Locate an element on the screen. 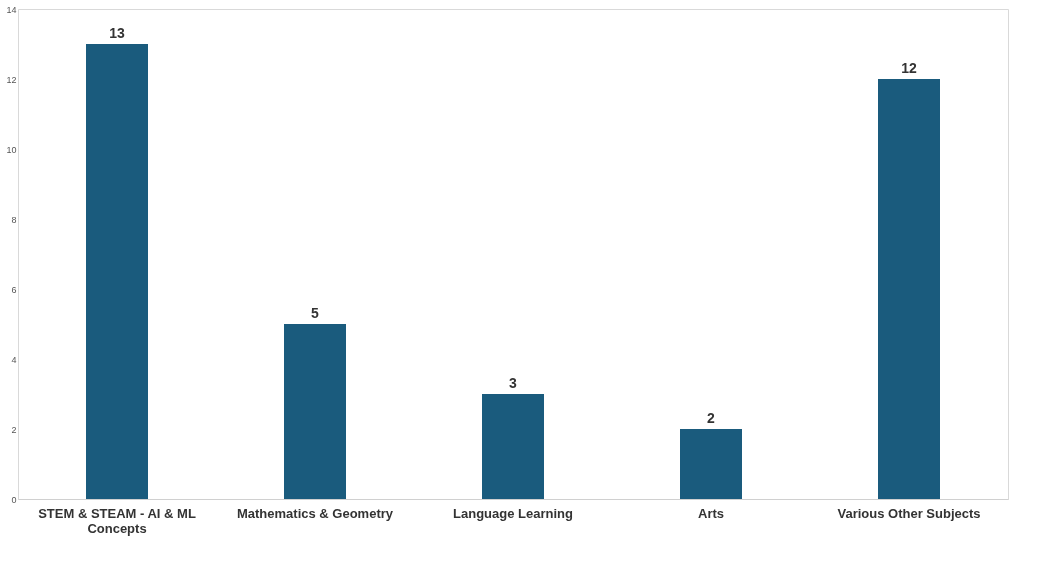  data-label: 2 is located at coordinates (711, 418).